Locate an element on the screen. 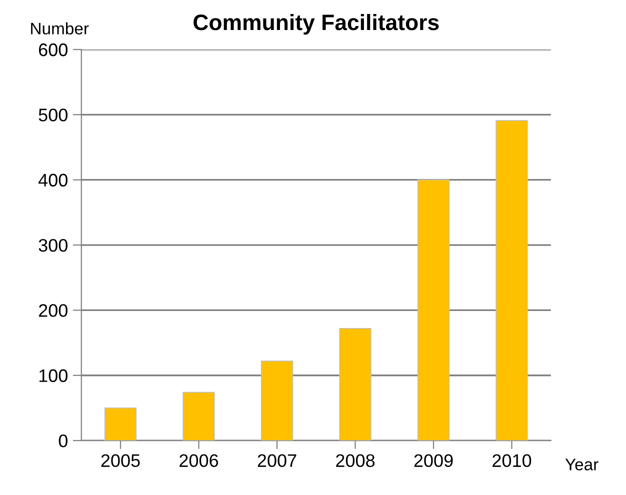 The image size is (626, 495). x-tick-label: 2010 is located at coordinates (512, 461).